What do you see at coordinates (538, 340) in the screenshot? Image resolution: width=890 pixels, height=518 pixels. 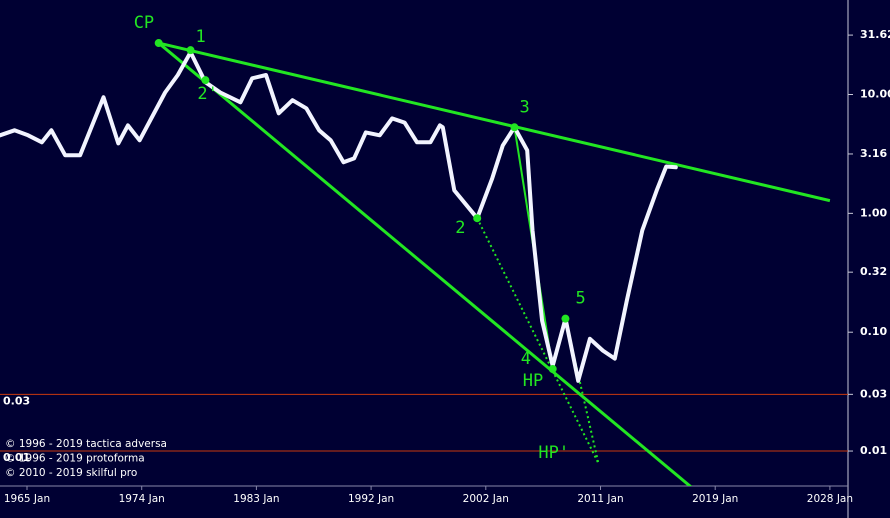 I see `trendline` at bounding box center [538, 340].